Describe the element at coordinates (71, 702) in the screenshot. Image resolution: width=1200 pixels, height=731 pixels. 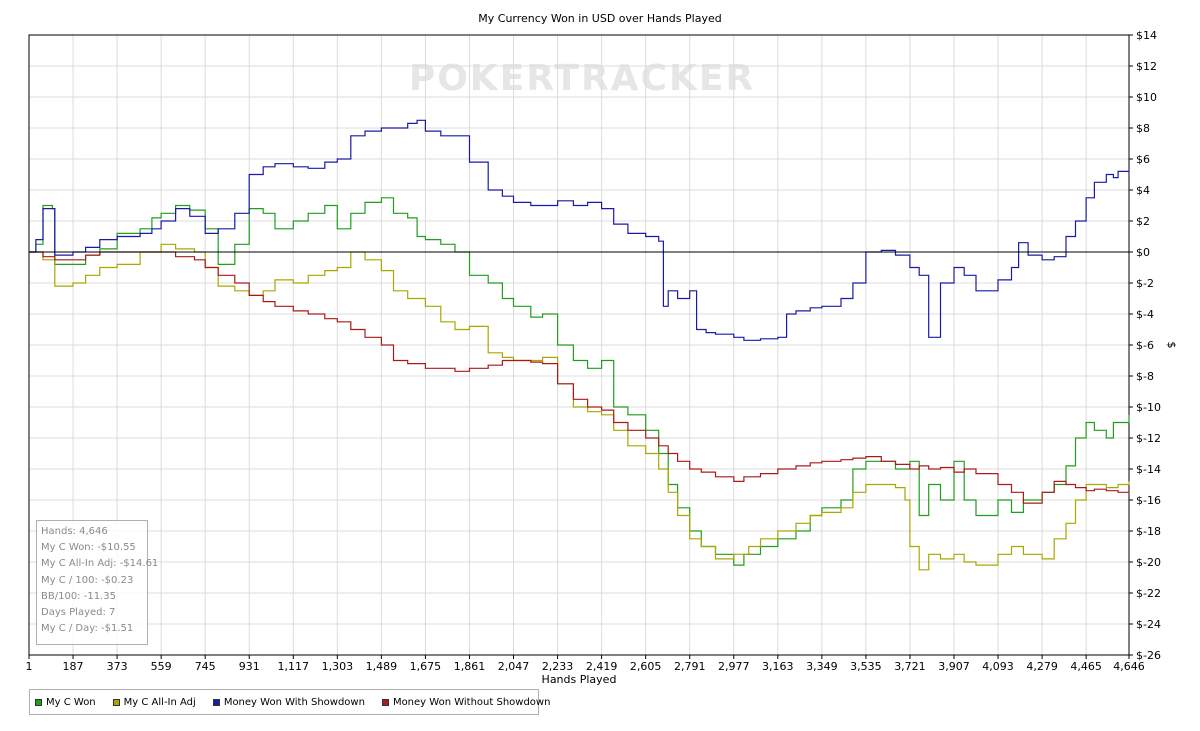
I see `legend-label: My C Won` at that location.